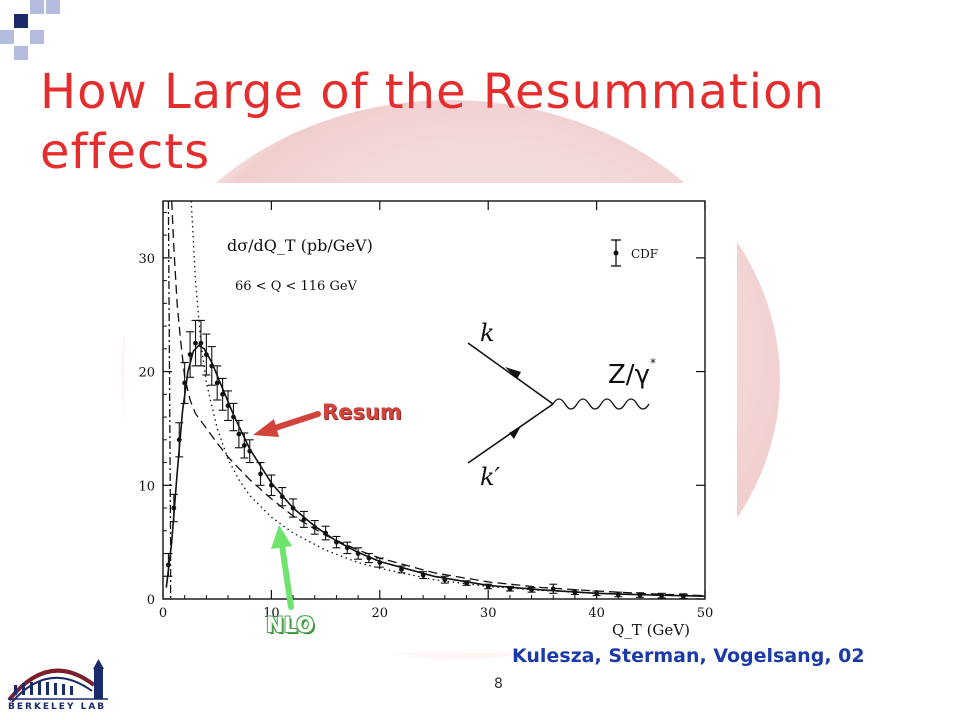 This screenshot has height=720, width=960. I want to click on y-tick-label: 20, so click(146, 373).